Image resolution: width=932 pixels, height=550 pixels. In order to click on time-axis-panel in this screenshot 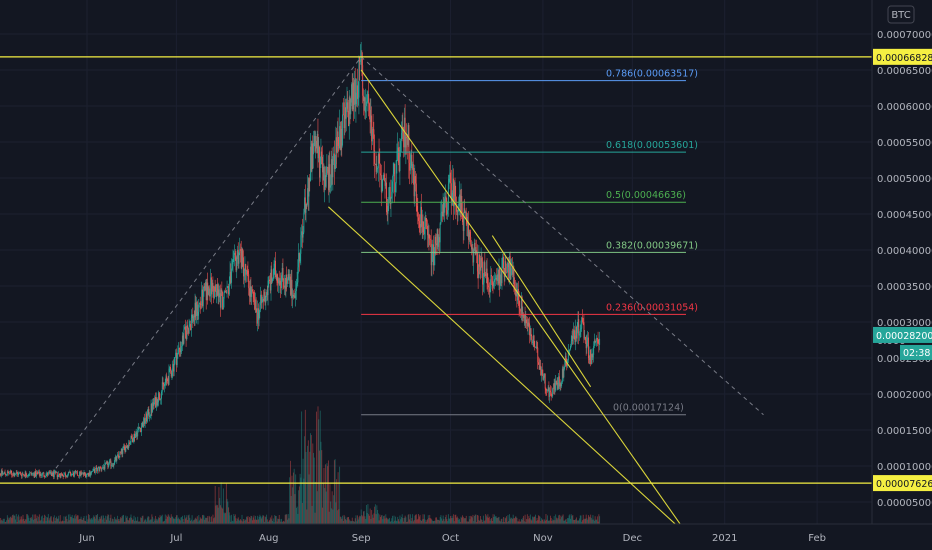, I will do `click(466, 537)`.